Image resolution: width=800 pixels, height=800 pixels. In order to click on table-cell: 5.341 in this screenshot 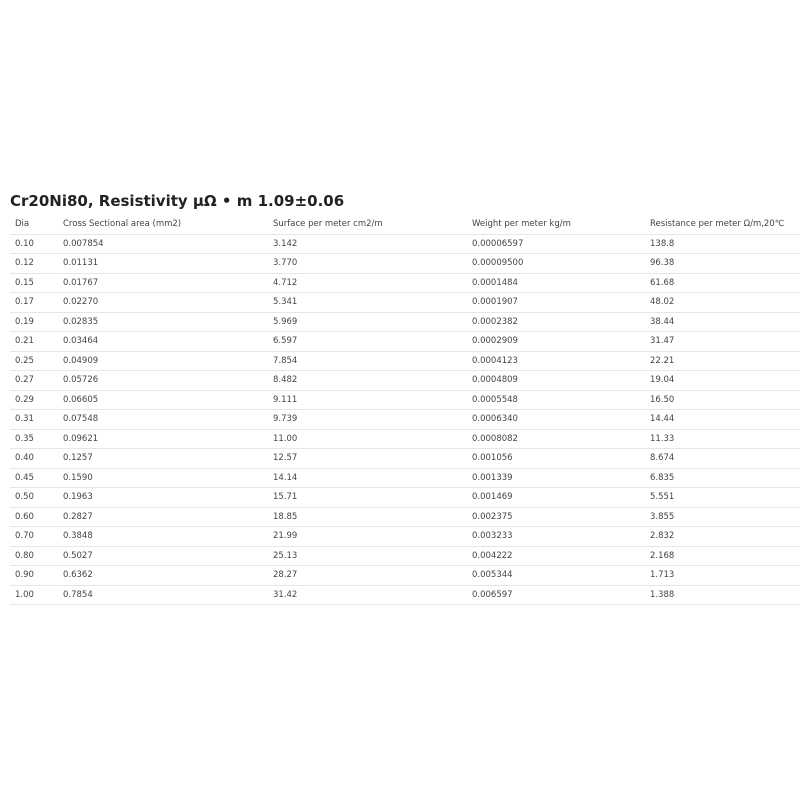, I will do `click(285, 302)`.